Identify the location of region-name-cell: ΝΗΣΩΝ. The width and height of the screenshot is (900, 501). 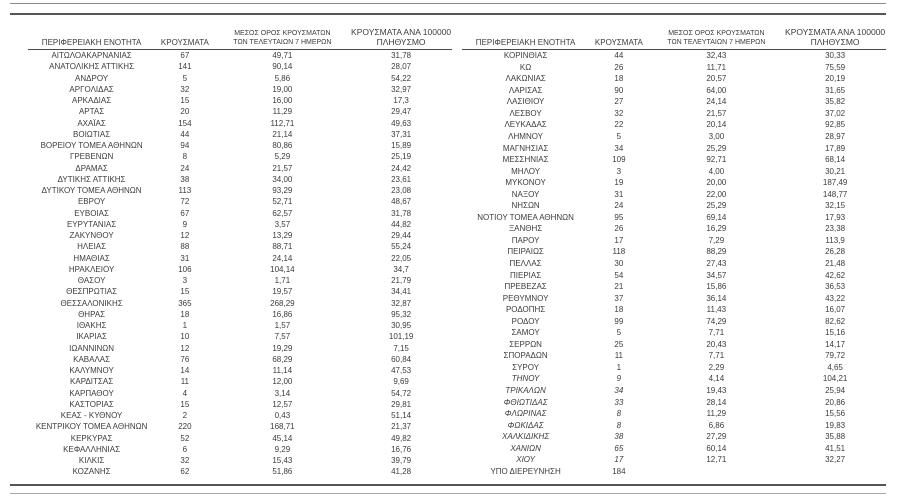
(525, 206).